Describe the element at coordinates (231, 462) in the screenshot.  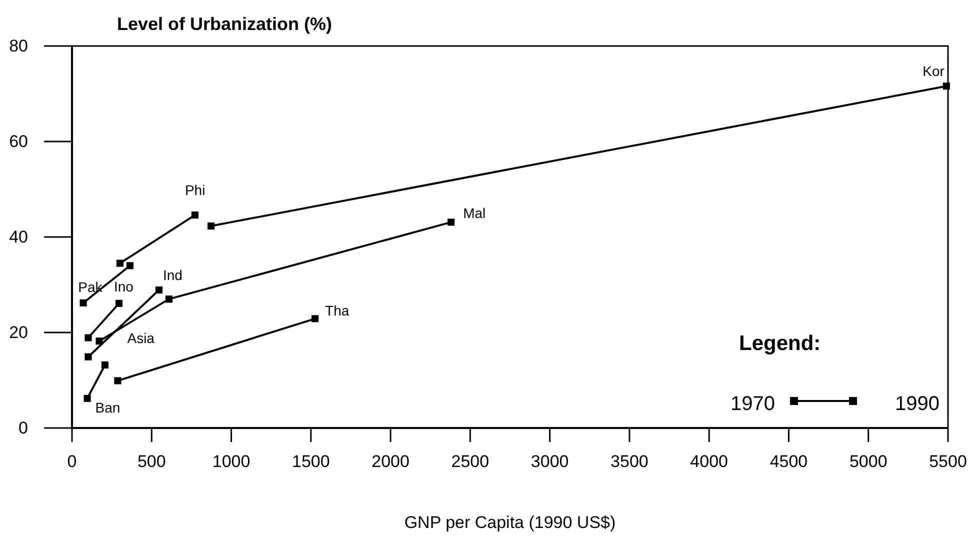
I see `x-tick-label: 1000` at that location.